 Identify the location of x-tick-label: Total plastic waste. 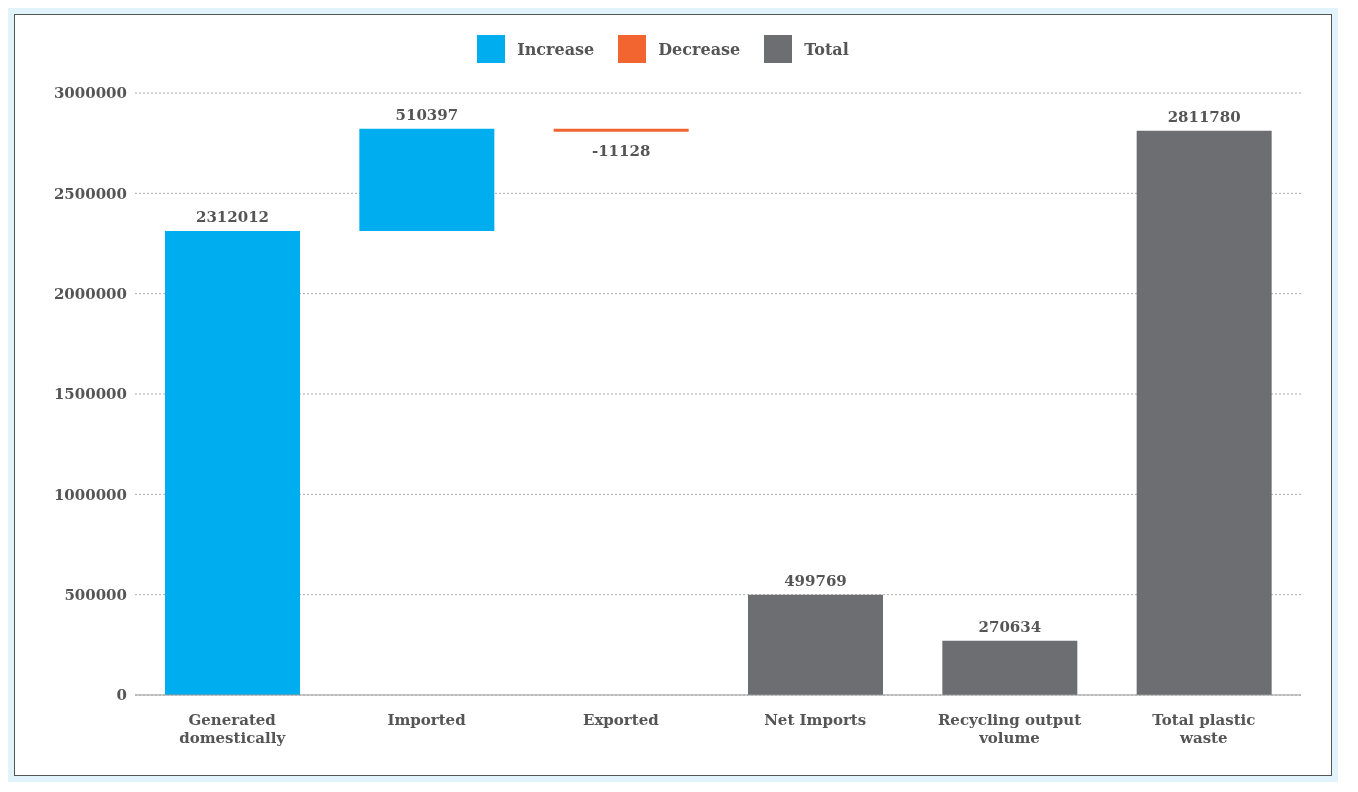
(1204, 729).